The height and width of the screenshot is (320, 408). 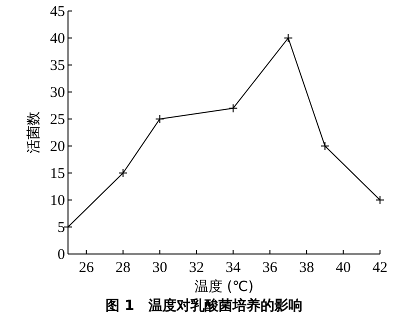 What do you see at coordinates (196, 268) in the screenshot?
I see `x-tick-label: 32` at bounding box center [196, 268].